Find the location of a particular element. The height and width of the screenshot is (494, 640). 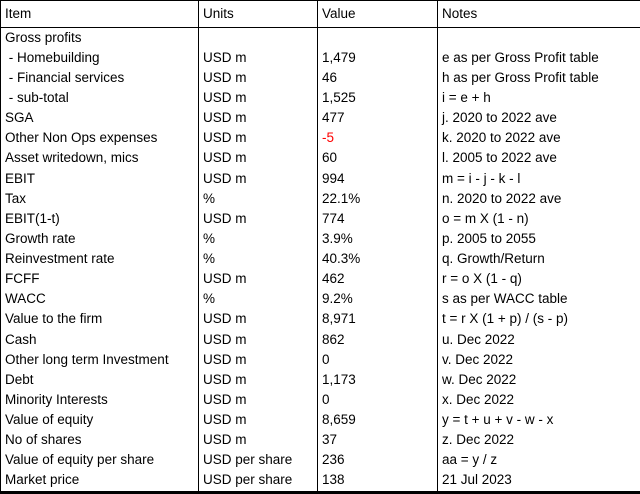

cell-notes: o = m X (1 - n) is located at coordinates (538, 219).